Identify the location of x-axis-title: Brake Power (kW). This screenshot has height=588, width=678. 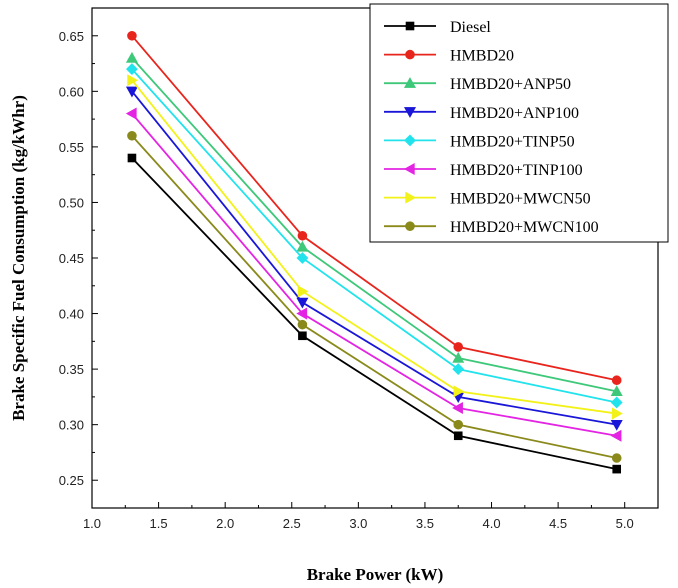
(375, 574).